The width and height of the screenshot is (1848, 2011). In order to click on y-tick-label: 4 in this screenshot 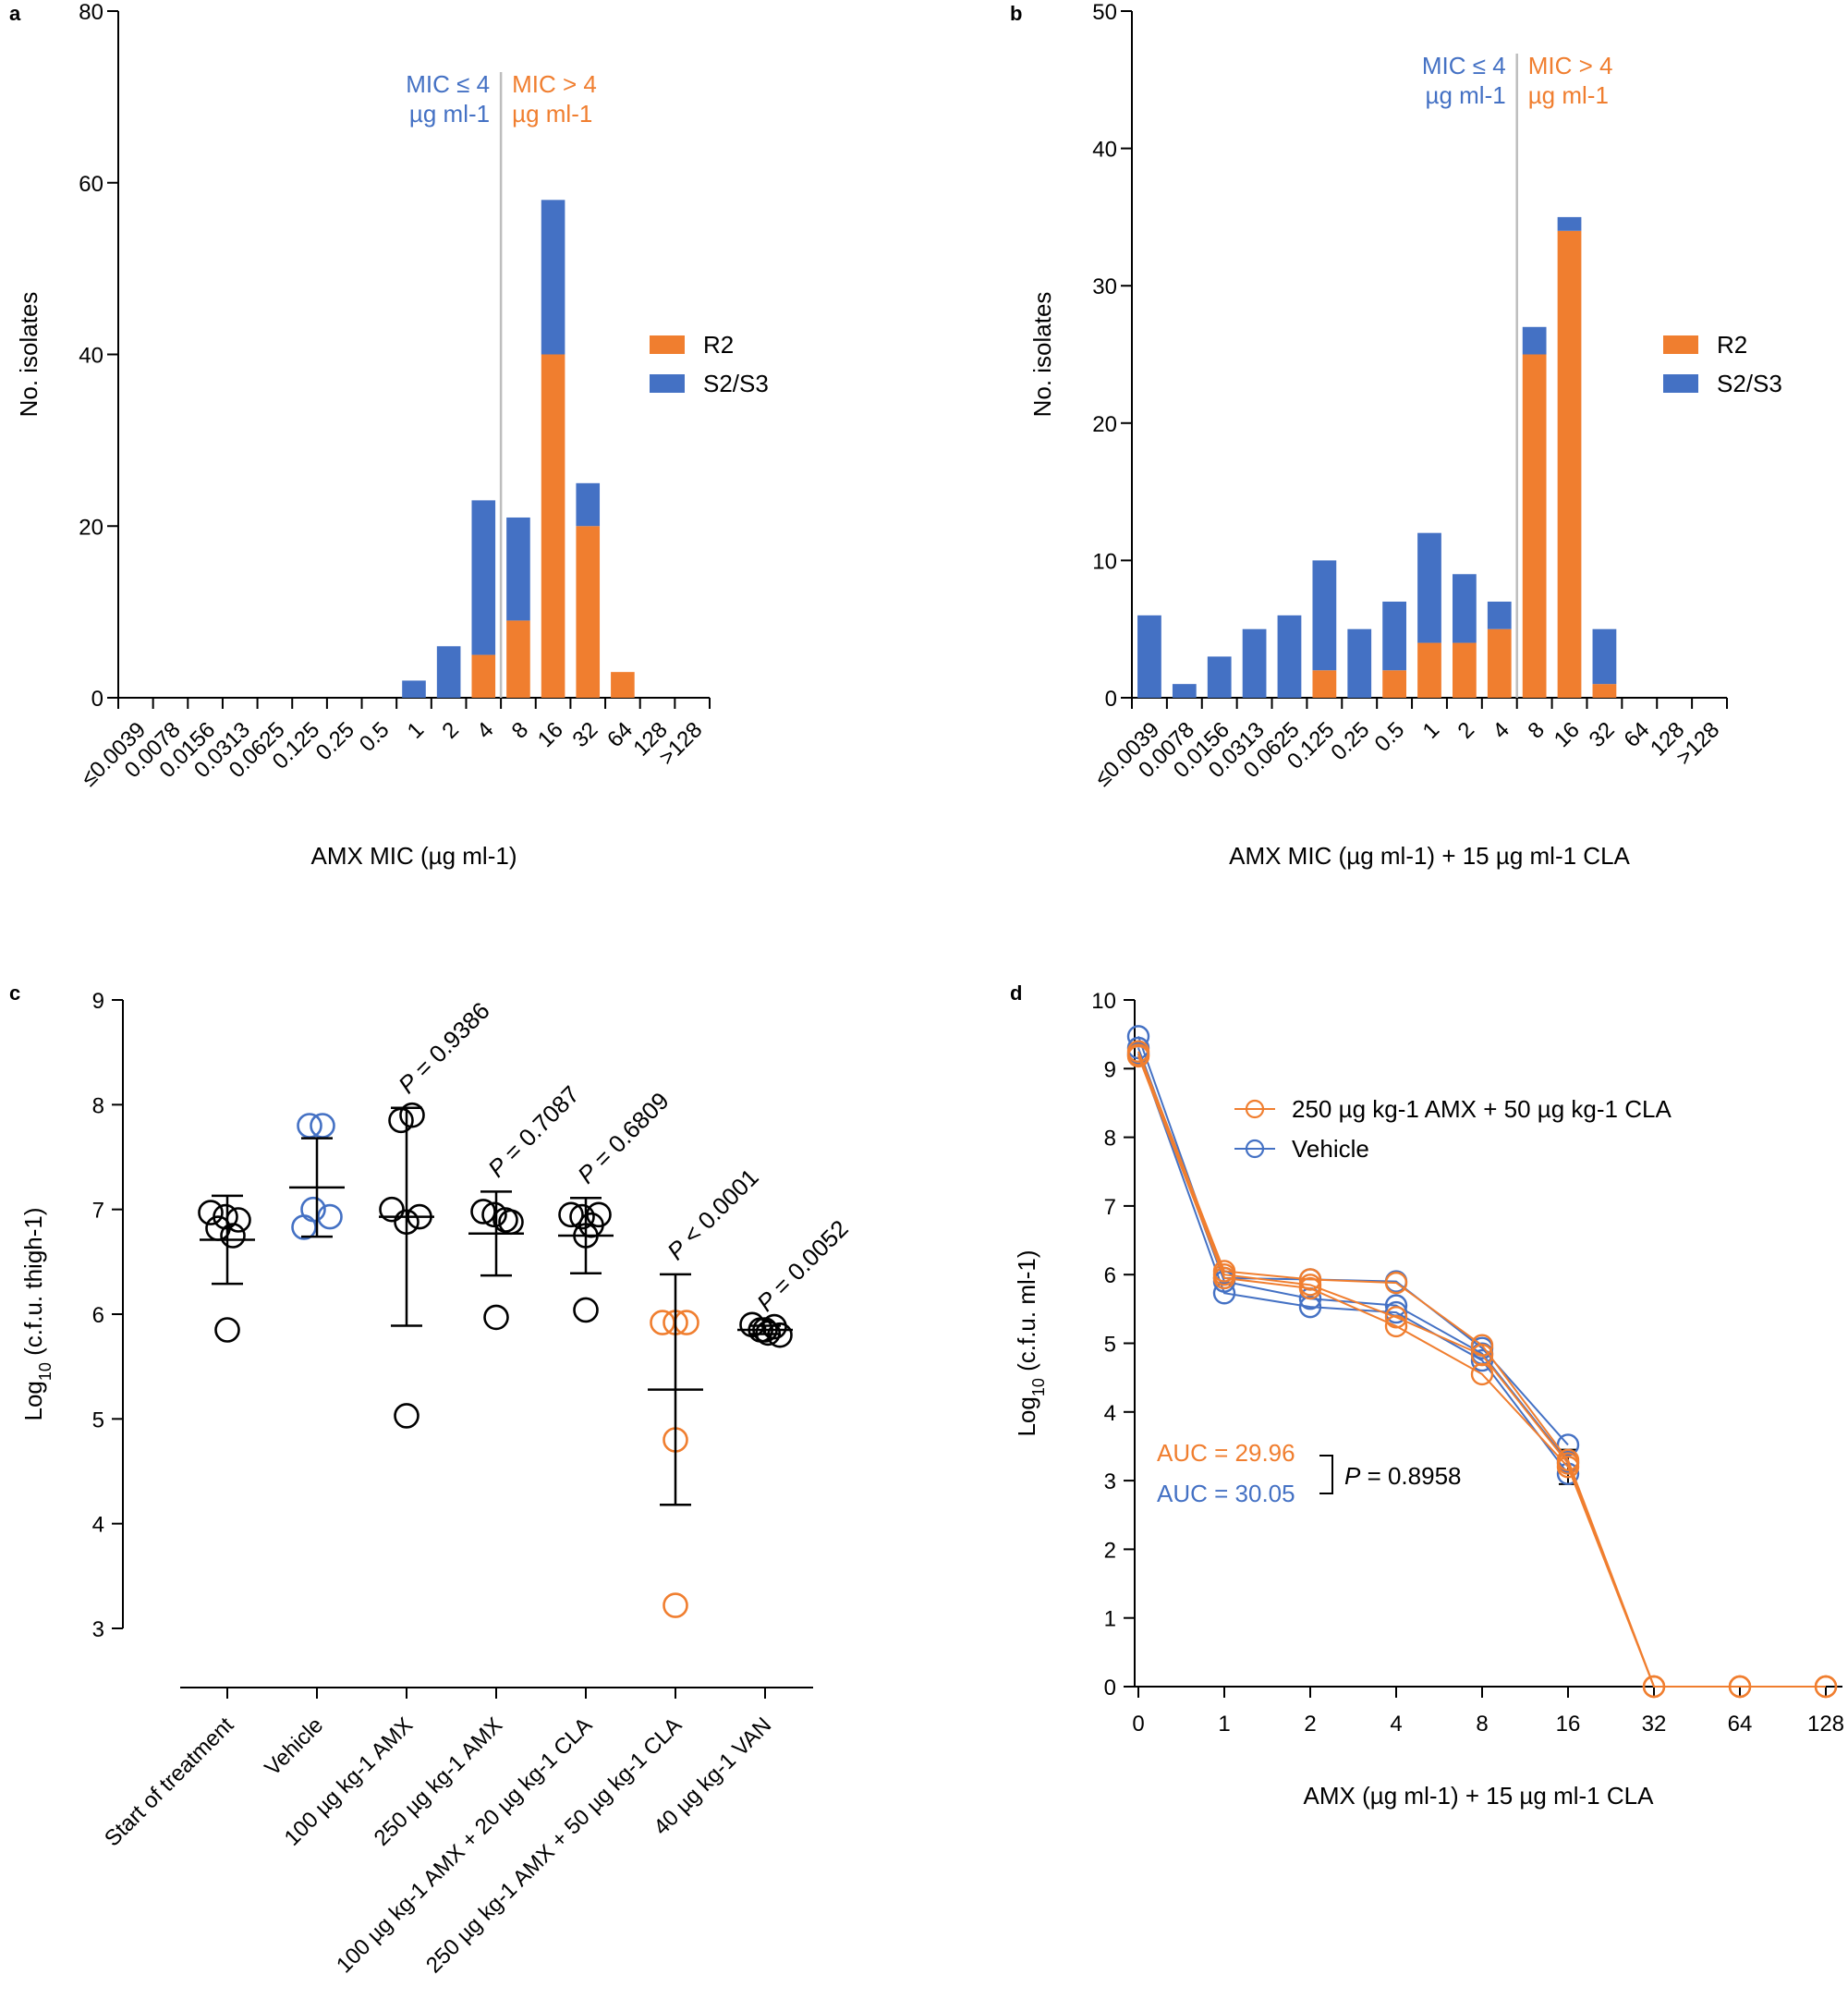, I will do `click(1110, 1414)`.